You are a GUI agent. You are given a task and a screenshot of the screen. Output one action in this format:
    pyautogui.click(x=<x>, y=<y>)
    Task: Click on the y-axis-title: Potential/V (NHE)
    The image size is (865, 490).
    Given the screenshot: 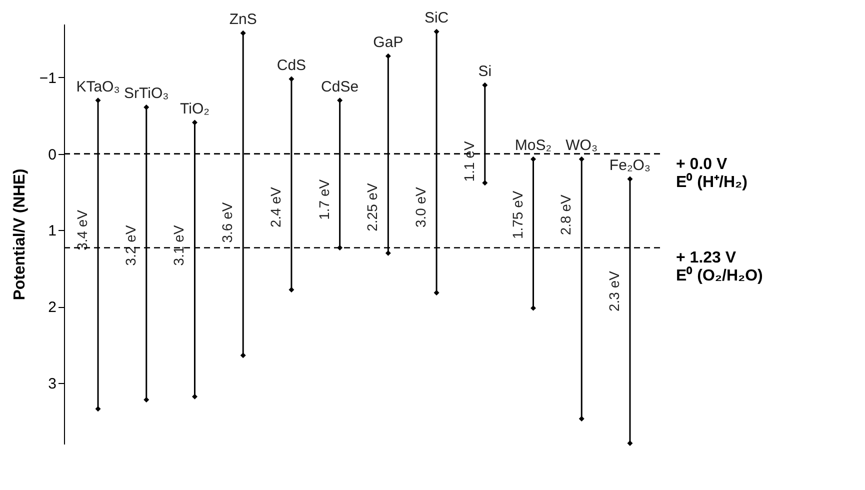 What is the action you would take?
    pyautogui.click(x=19, y=234)
    